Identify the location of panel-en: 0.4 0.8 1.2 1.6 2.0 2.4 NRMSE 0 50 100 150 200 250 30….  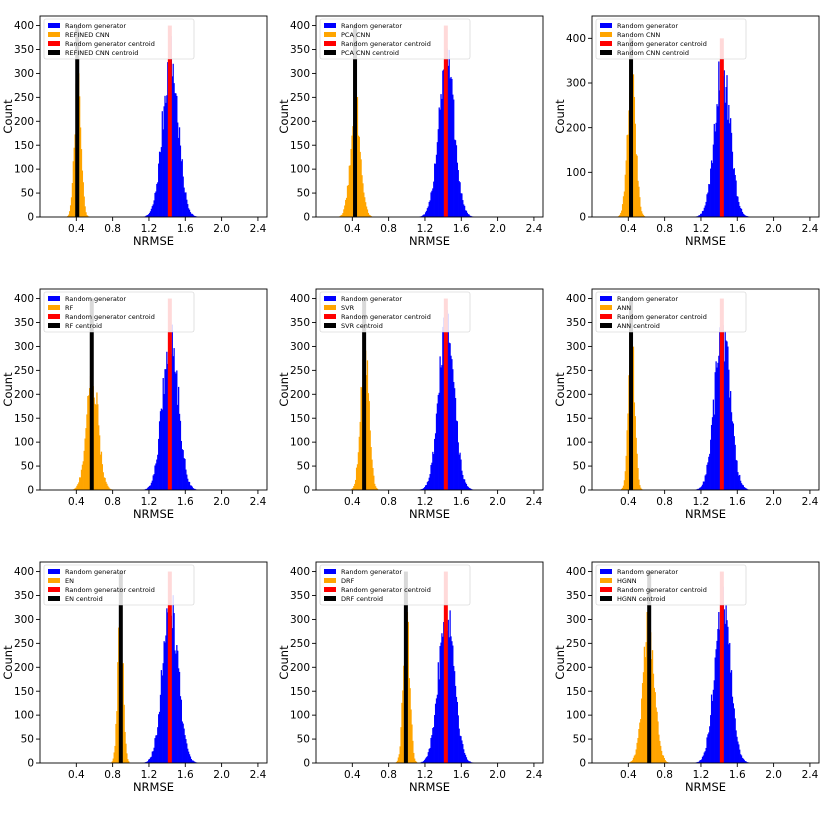
(134, 677).